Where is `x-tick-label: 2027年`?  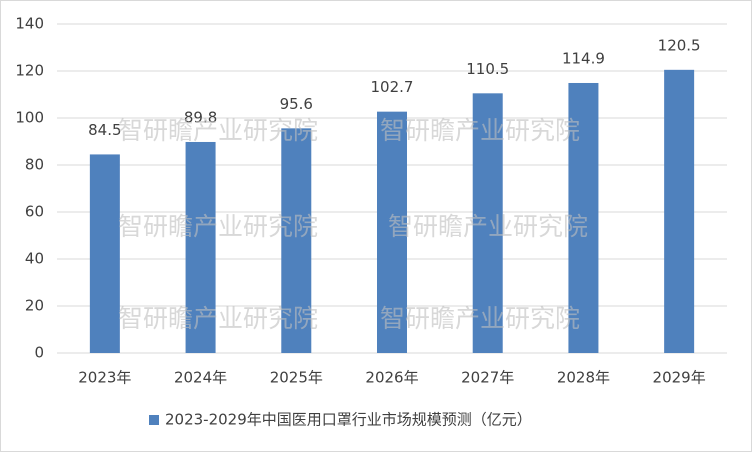
x-tick-label: 2027年 is located at coordinates (487, 378).